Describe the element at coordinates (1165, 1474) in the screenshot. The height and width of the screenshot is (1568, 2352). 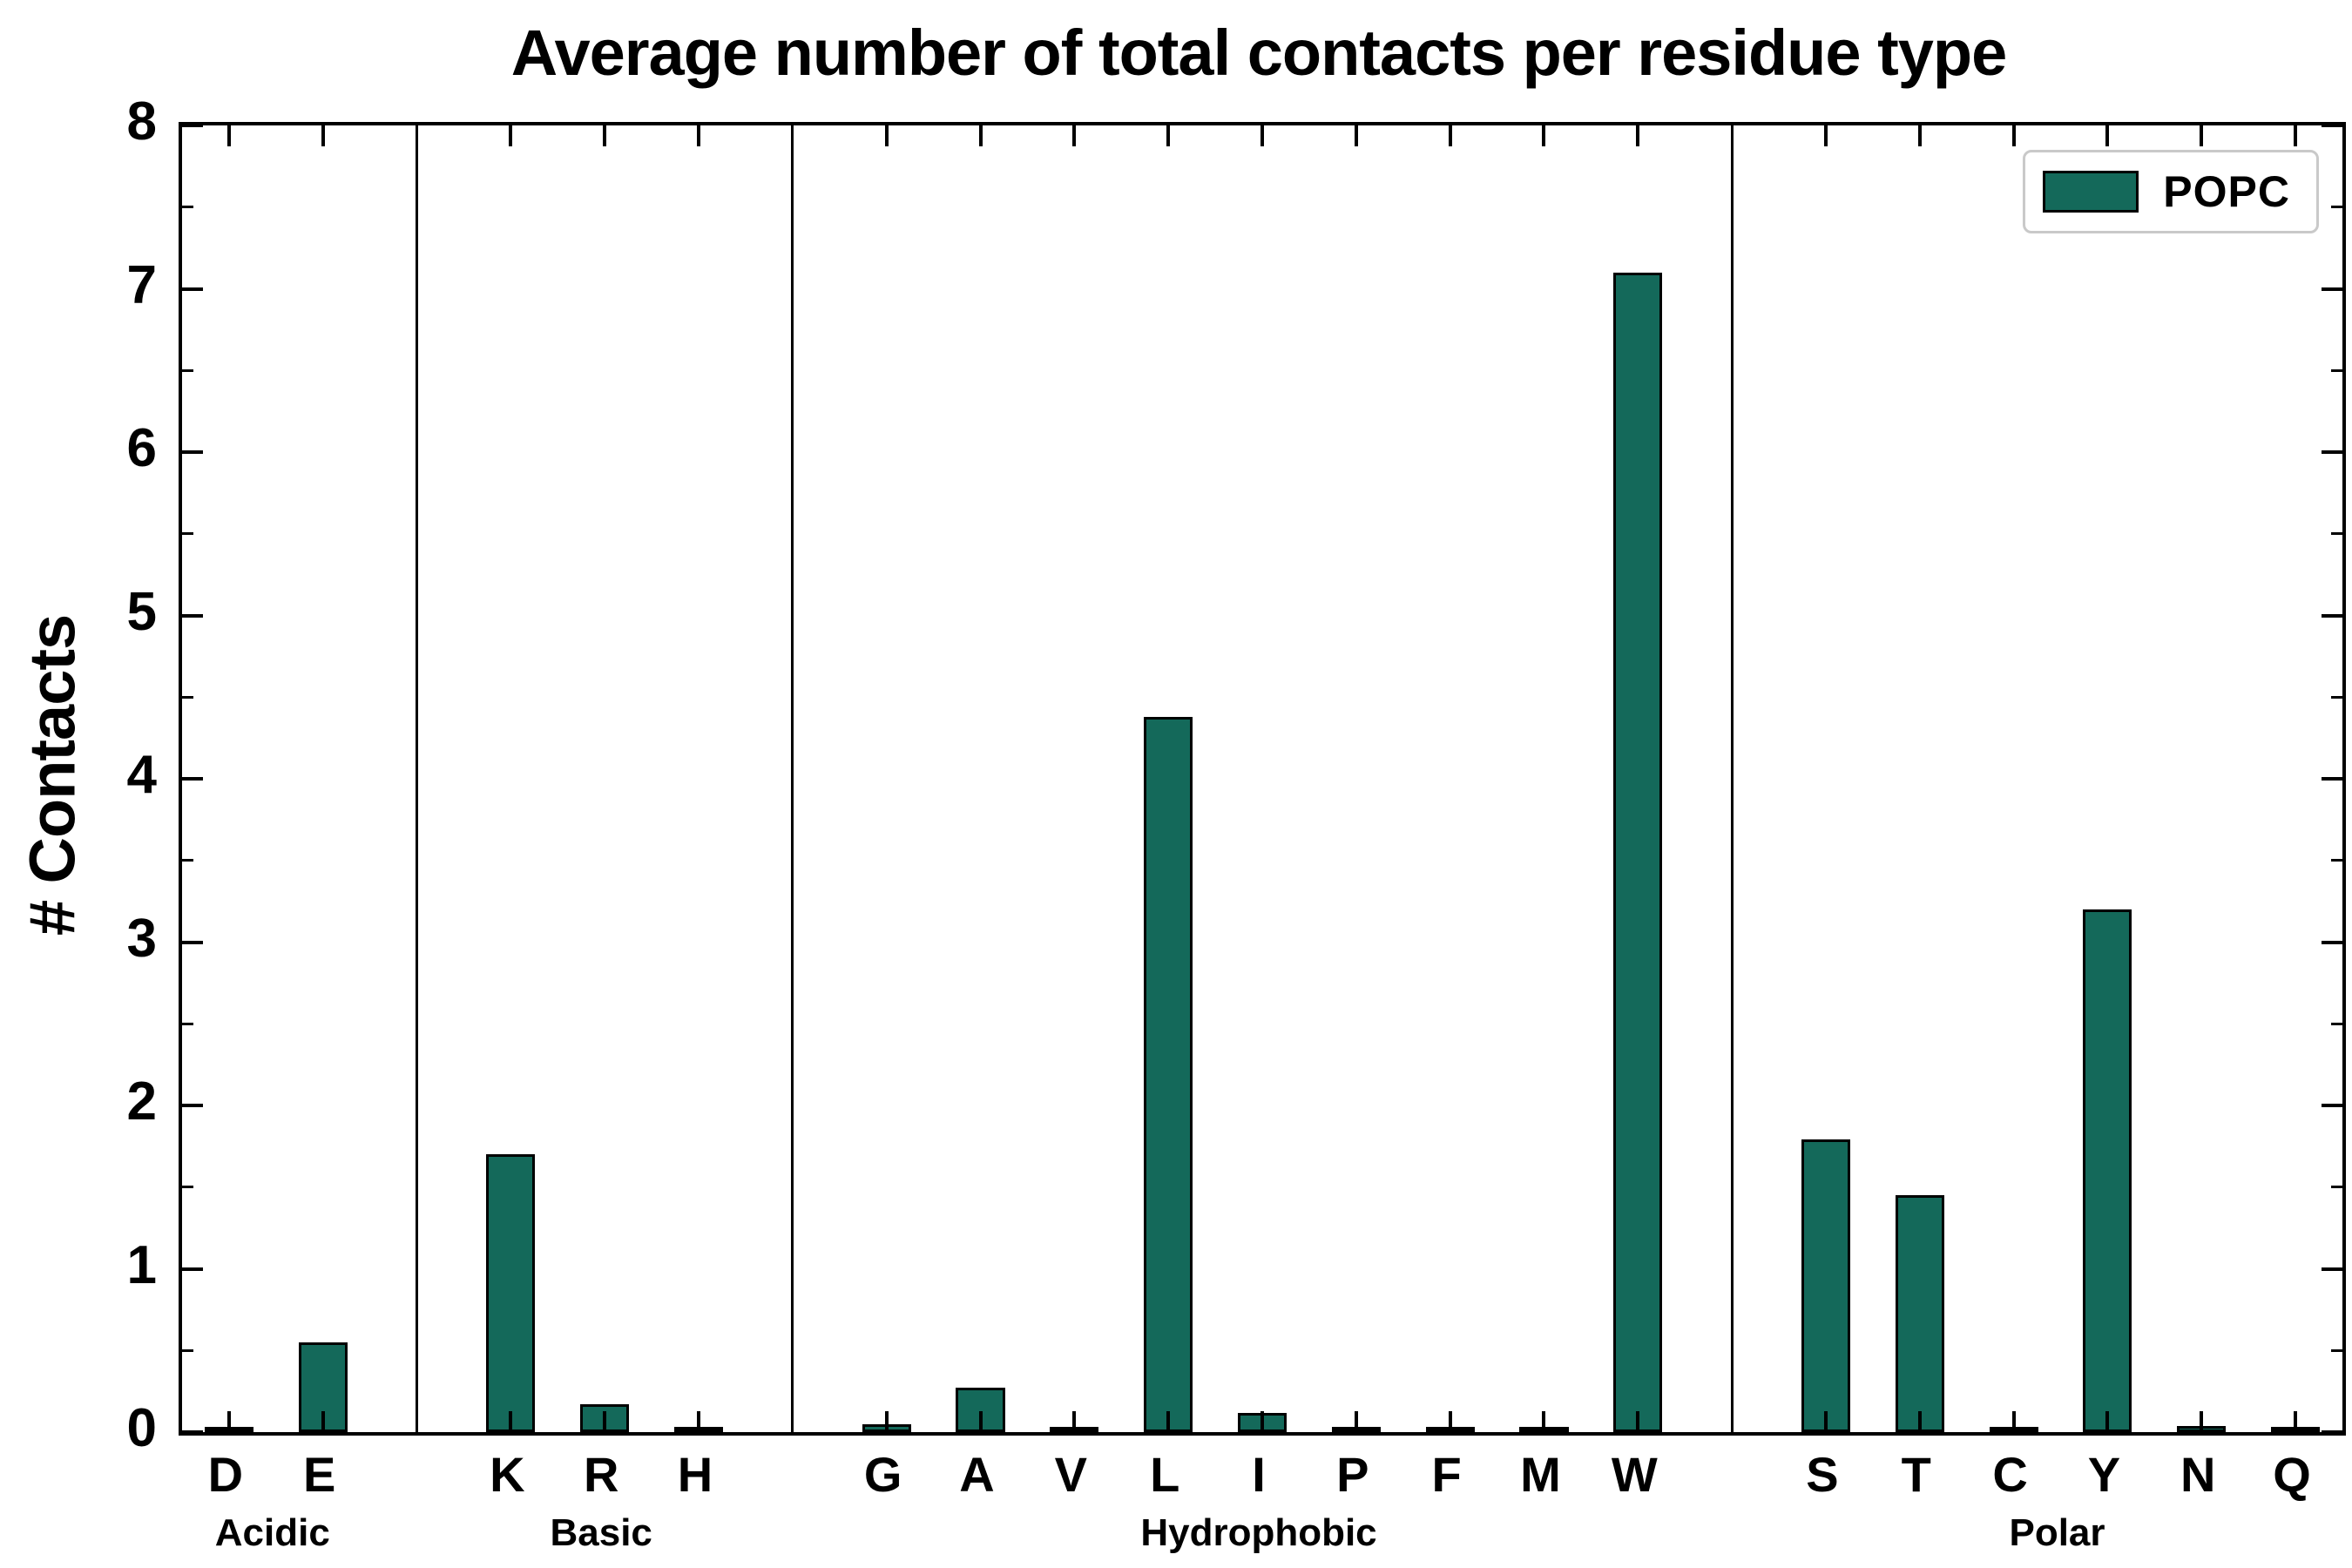
I see `x-tick-label-L: L` at that location.